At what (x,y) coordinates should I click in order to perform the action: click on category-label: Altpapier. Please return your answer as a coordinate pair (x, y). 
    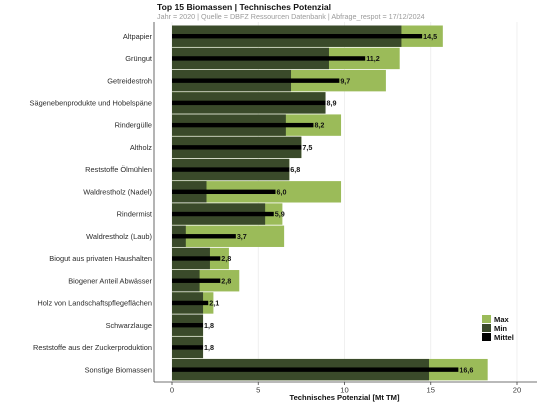
    Looking at the image, I should click on (138, 36).